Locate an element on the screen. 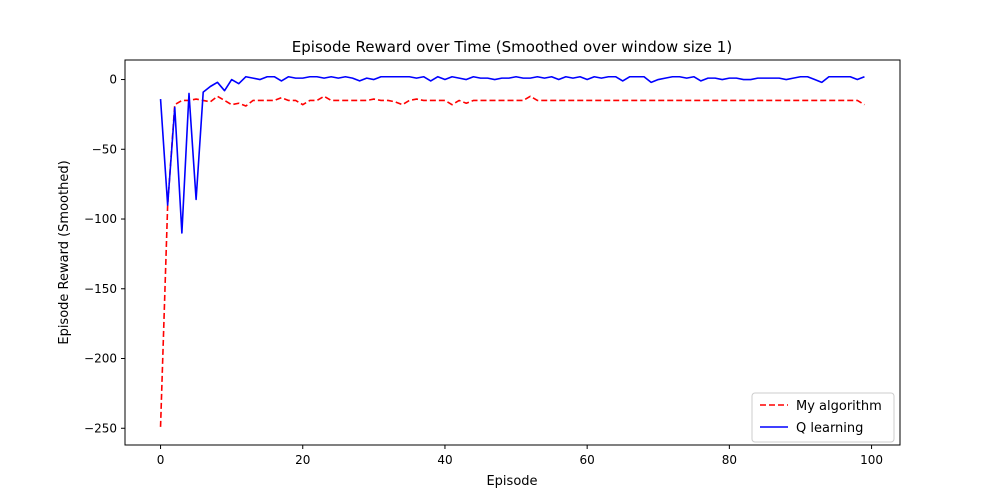  y-tick-label: 0 is located at coordinates (113, 80).